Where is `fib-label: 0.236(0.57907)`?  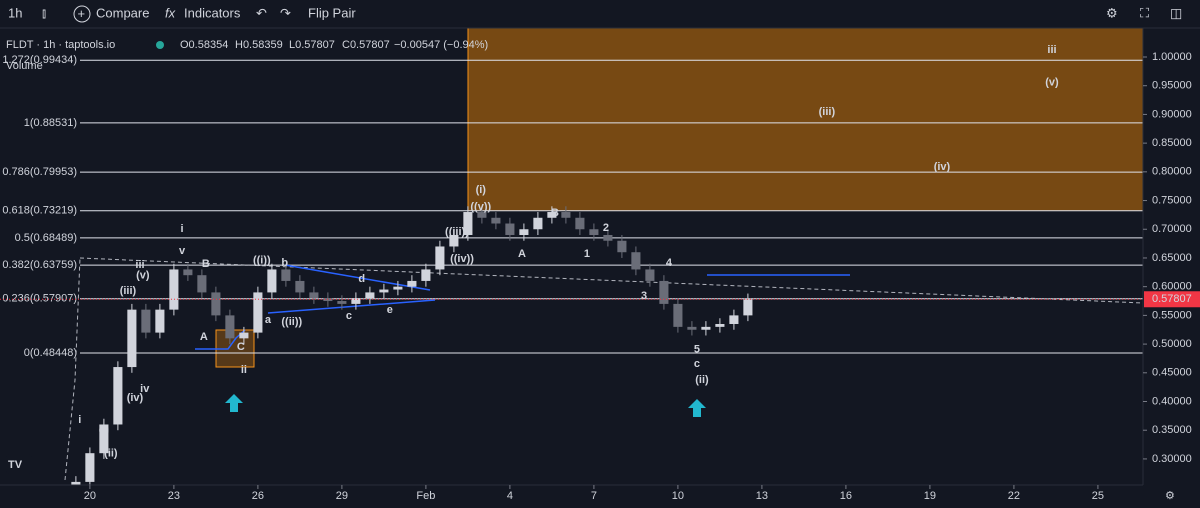
fib-label: 0.236(0.57907) is located at coordinates (39, 299).